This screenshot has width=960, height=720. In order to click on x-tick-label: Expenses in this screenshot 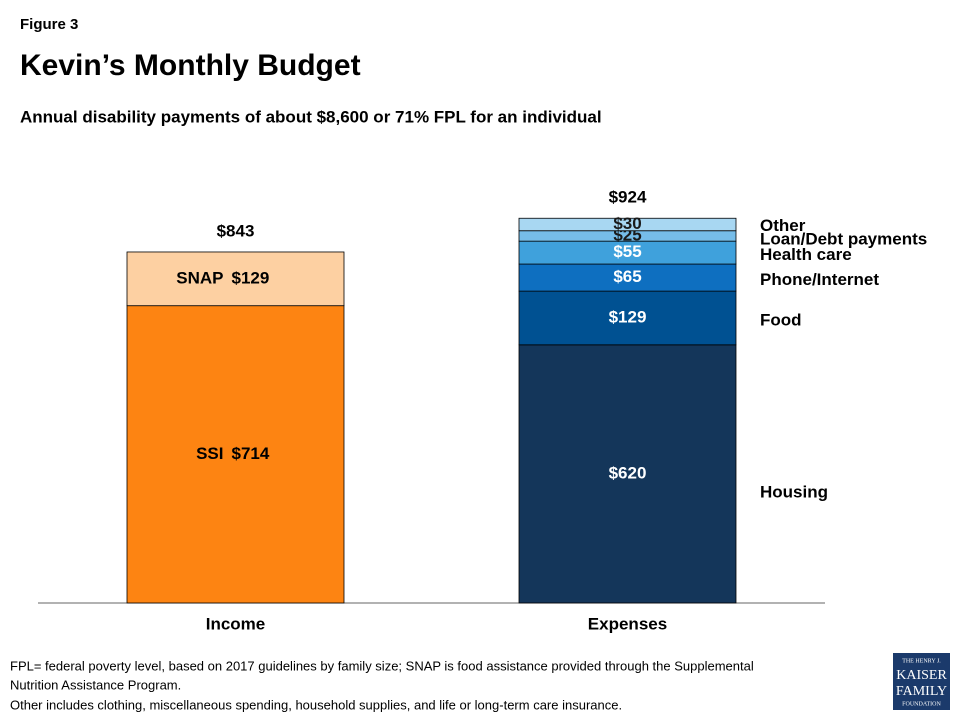, I will do `click(627, 623)`.